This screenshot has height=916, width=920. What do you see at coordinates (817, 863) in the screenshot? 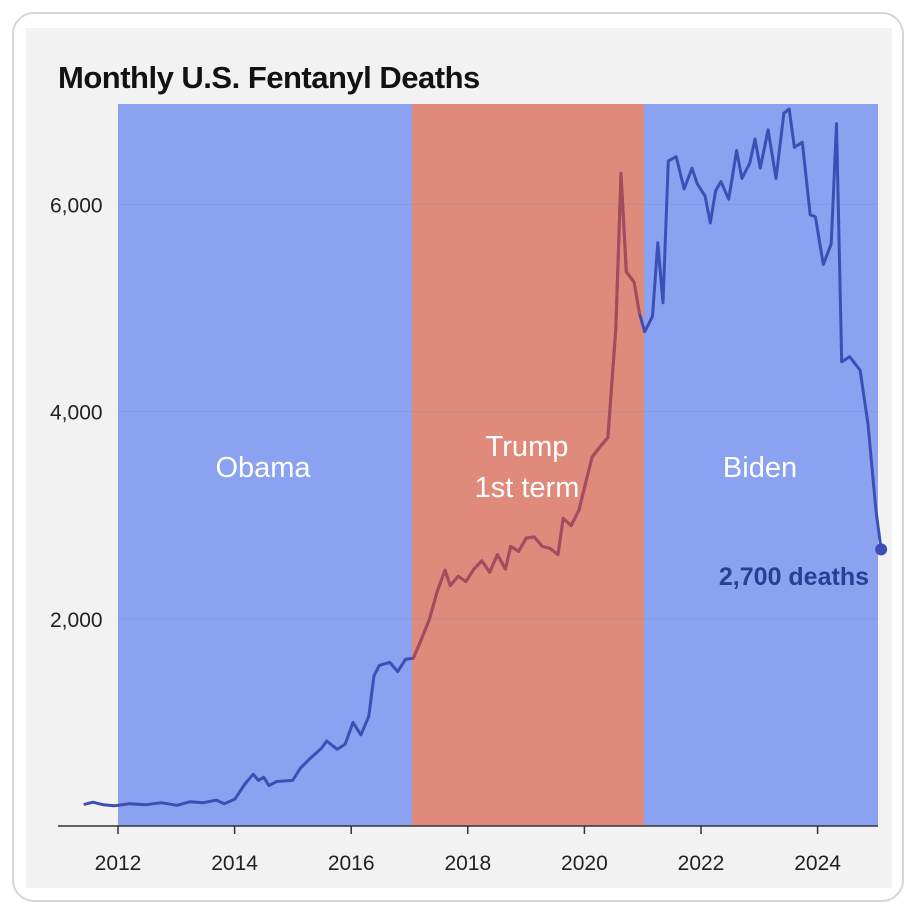
I see `x-tick-2024: 2024` at bounding box center [817, 863].